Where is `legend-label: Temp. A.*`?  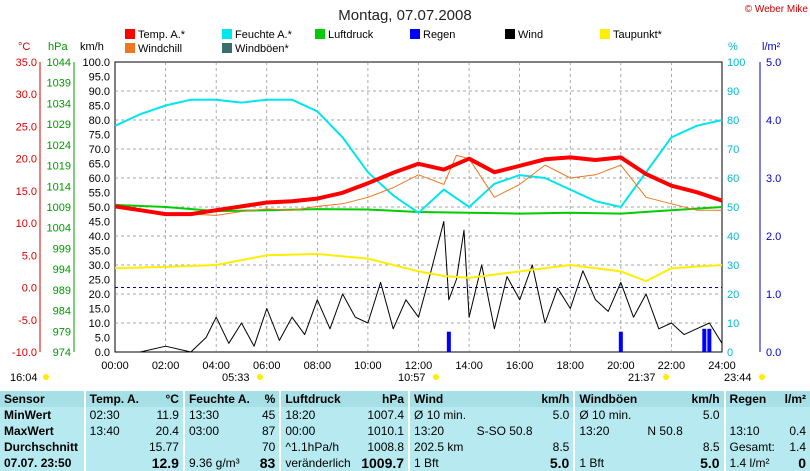
legend-label: Temp. A.* is located at coordinates (162, 35).